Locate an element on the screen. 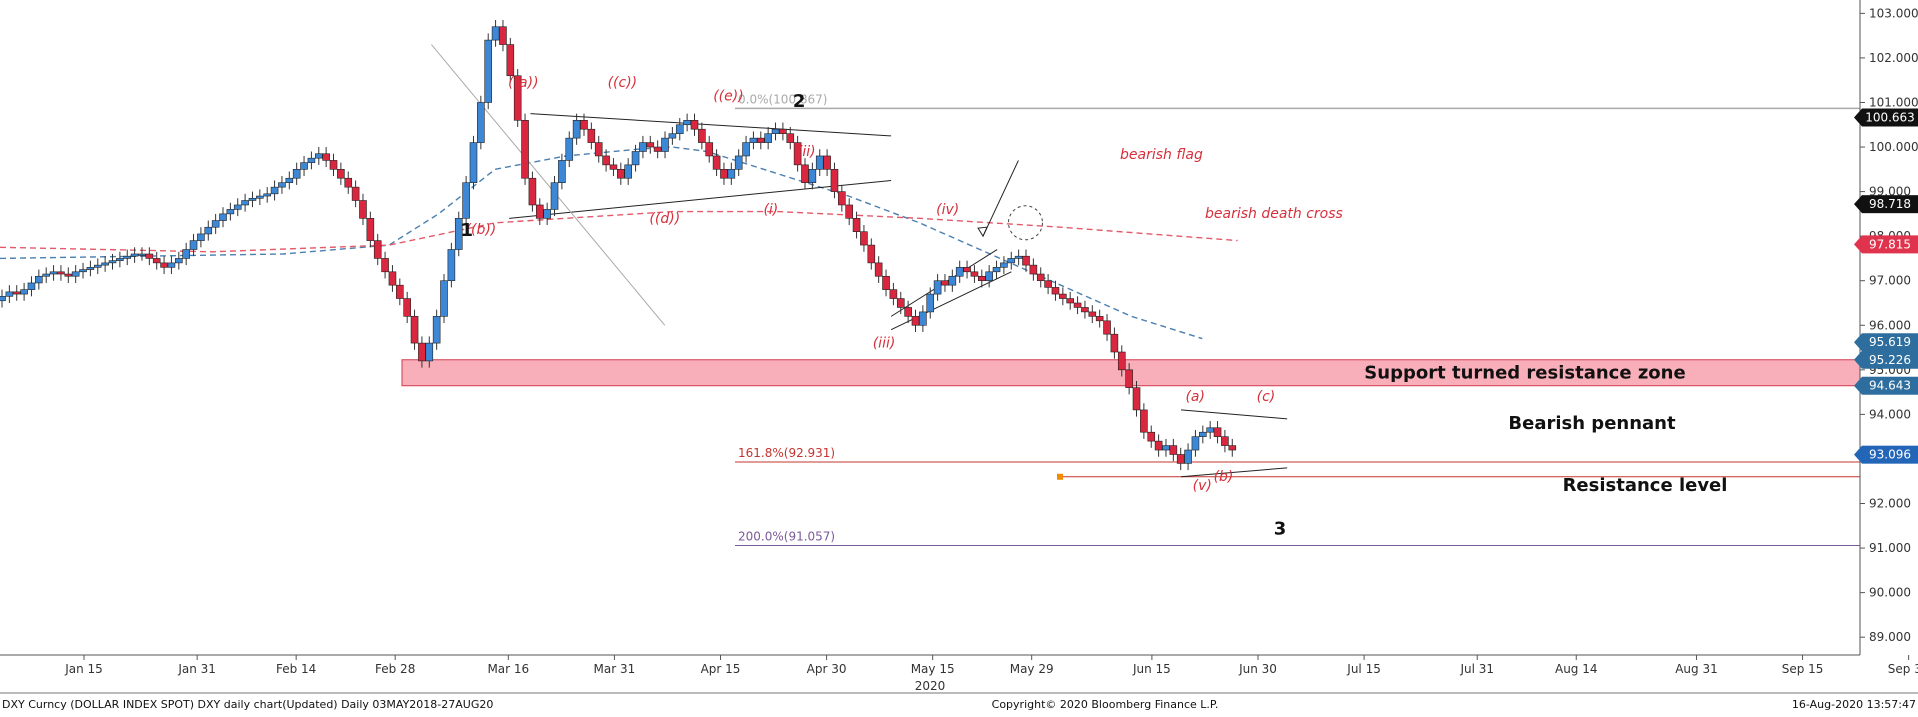 This screenshot has height=717, width=1918. wave-label-8: (iv) is located at coordinates (947, 210).